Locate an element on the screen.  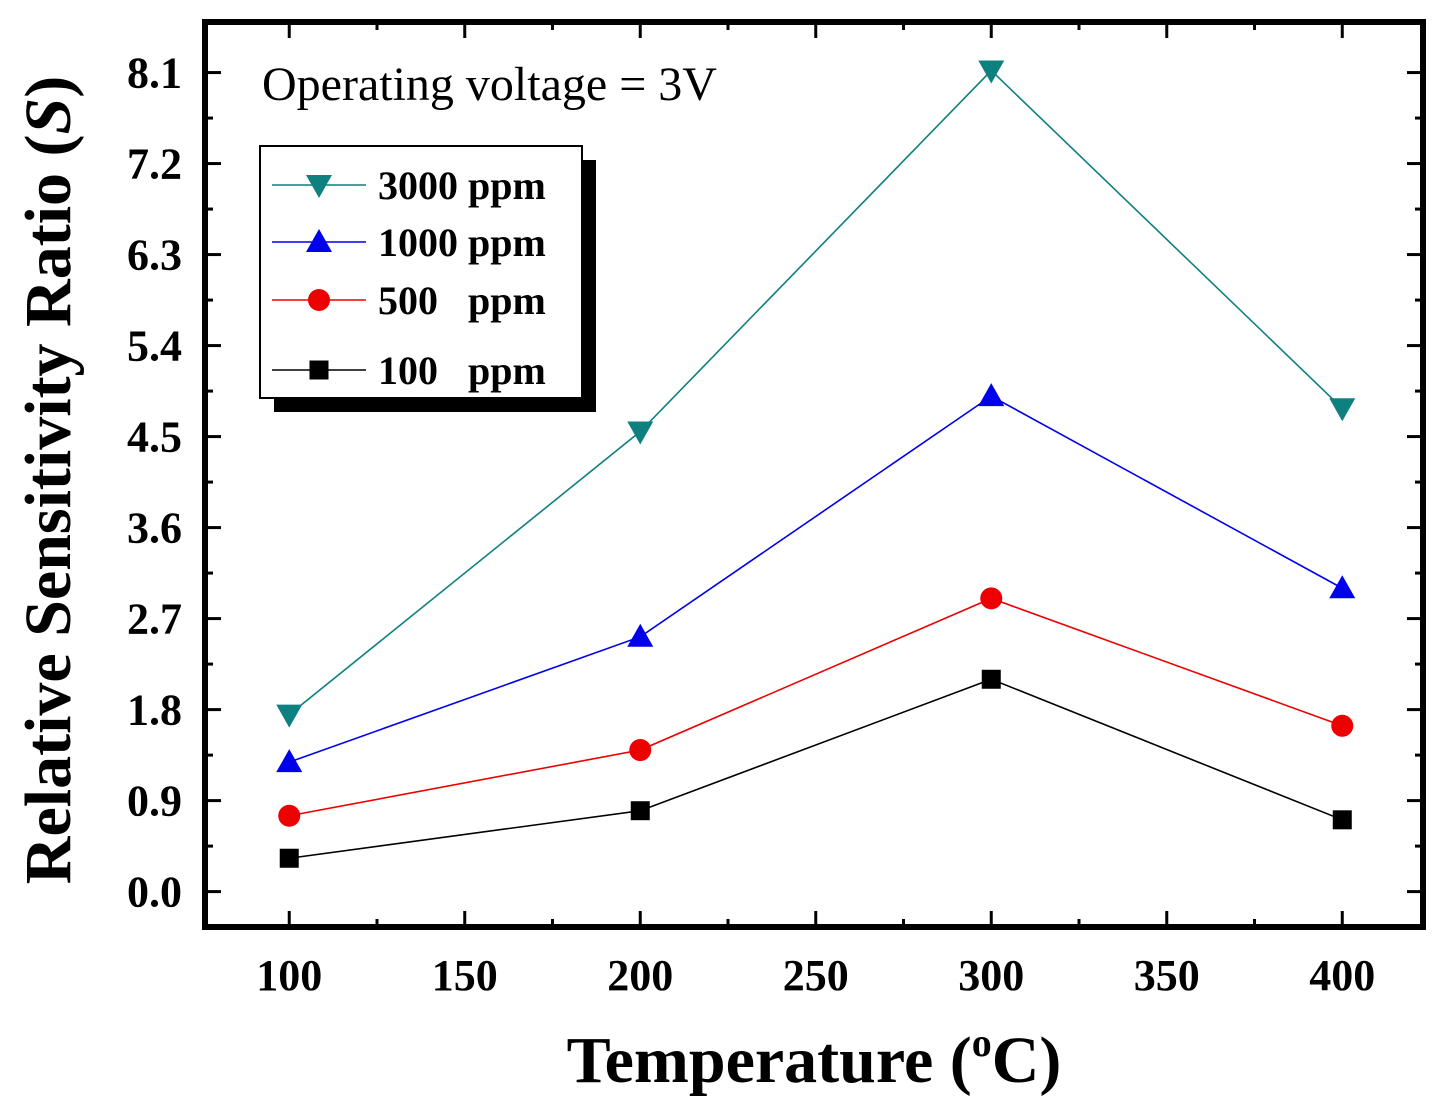
legend-label: 1000 ppm is located at coordinates (462, 242).